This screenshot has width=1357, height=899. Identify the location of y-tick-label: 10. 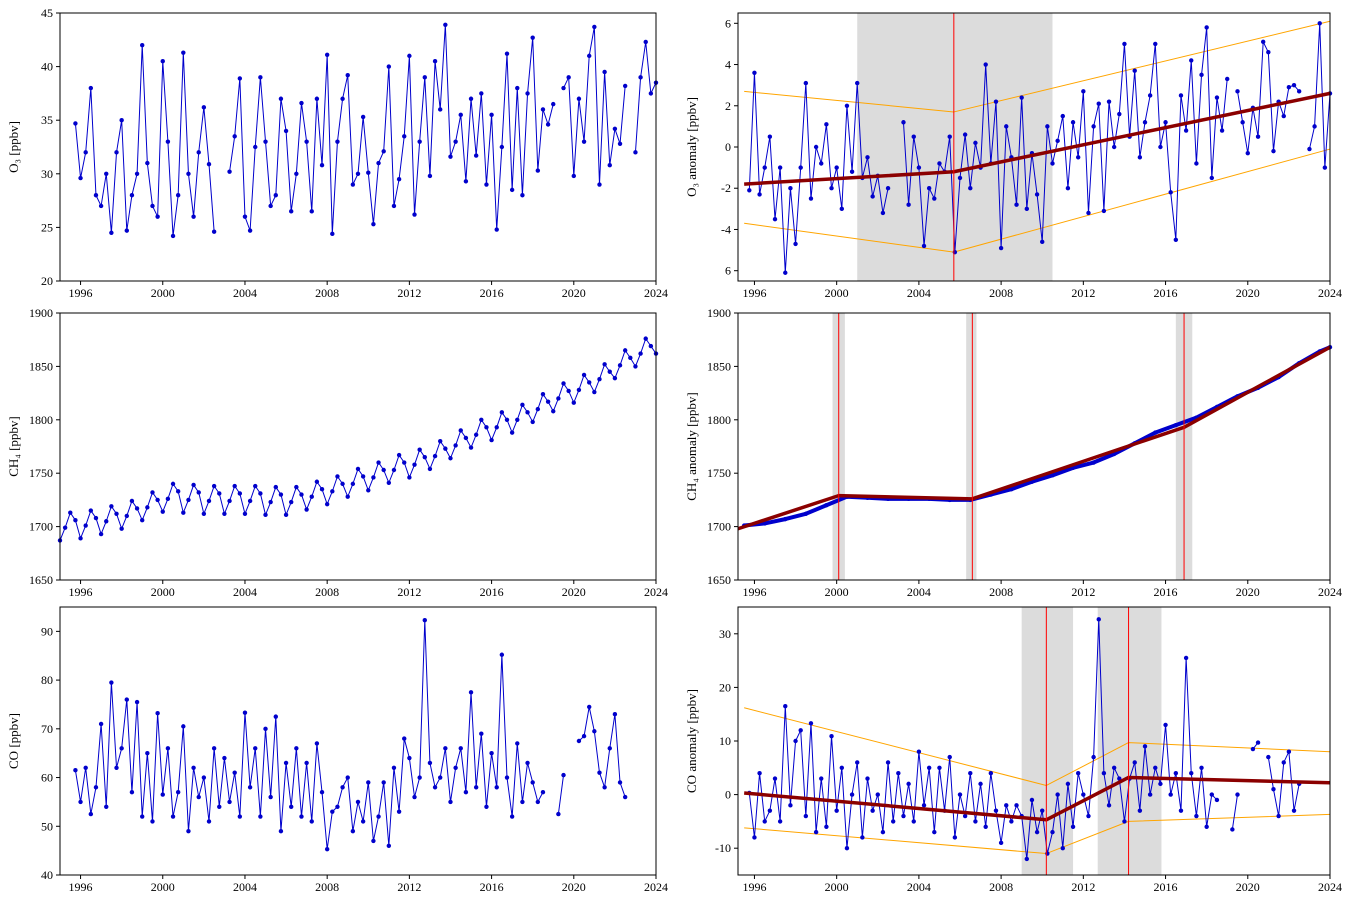
(725, 741).